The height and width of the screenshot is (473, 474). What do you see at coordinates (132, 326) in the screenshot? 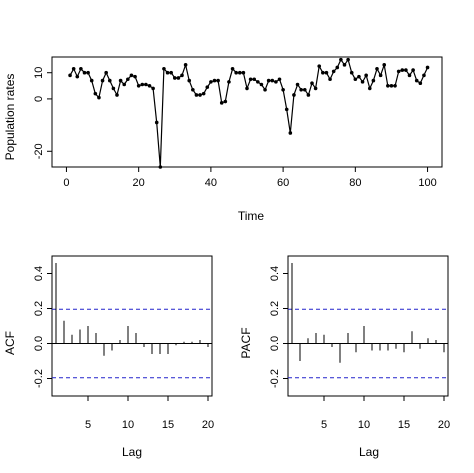
I see `acf-frame` at bounding box center [132, 326].